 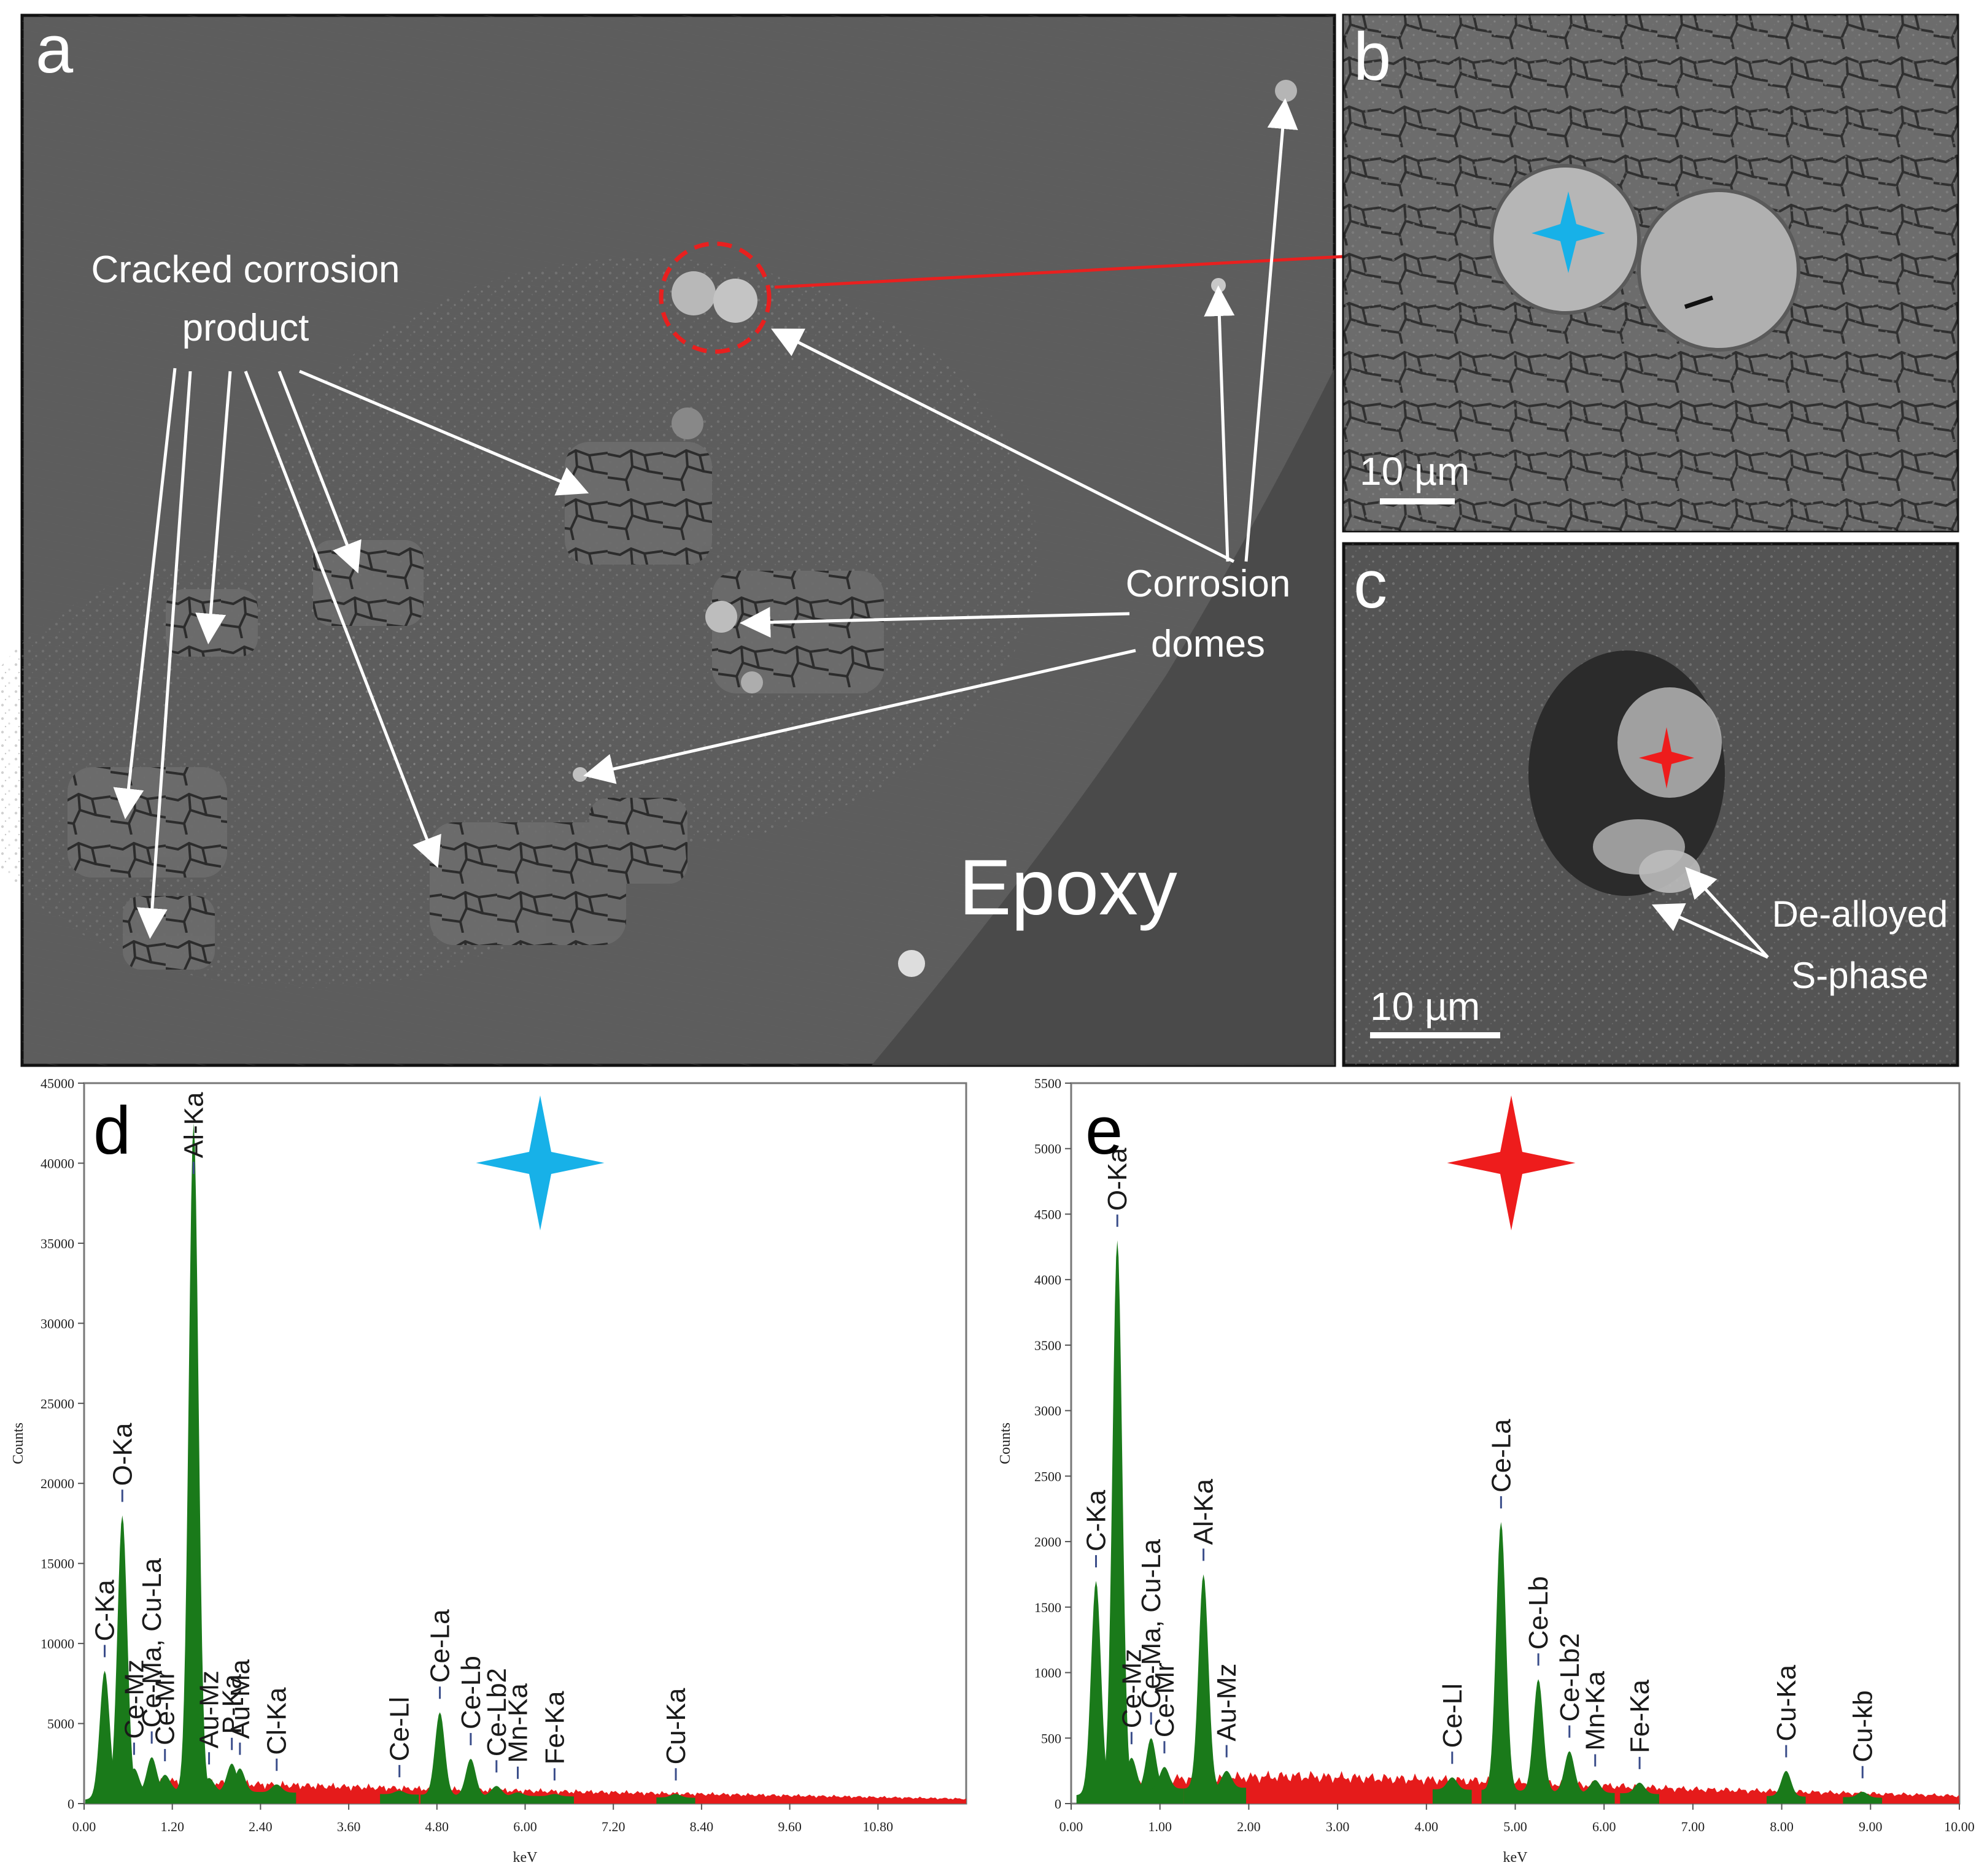 What do you see at coordinates (57, 1323) in the screenshot?
I see `y-tick-label-6: 30000` at bounding box center [57, 1323].